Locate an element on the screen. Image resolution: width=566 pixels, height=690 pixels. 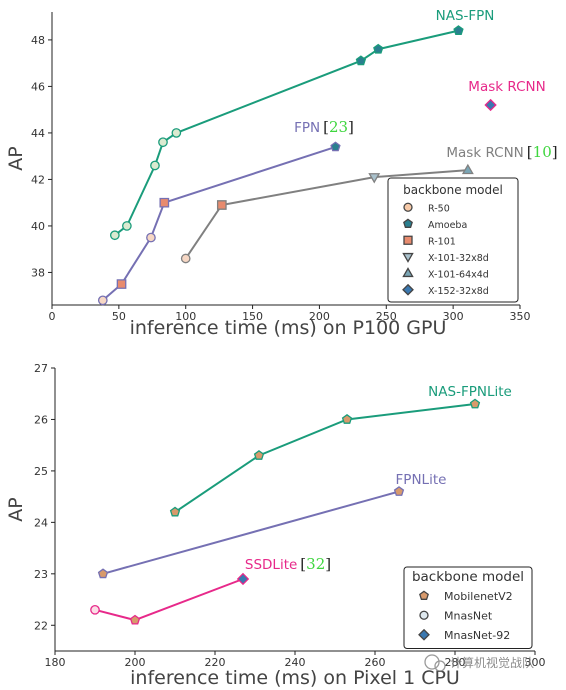
series-label: FPN [23] is located at coordinates (324, 127).